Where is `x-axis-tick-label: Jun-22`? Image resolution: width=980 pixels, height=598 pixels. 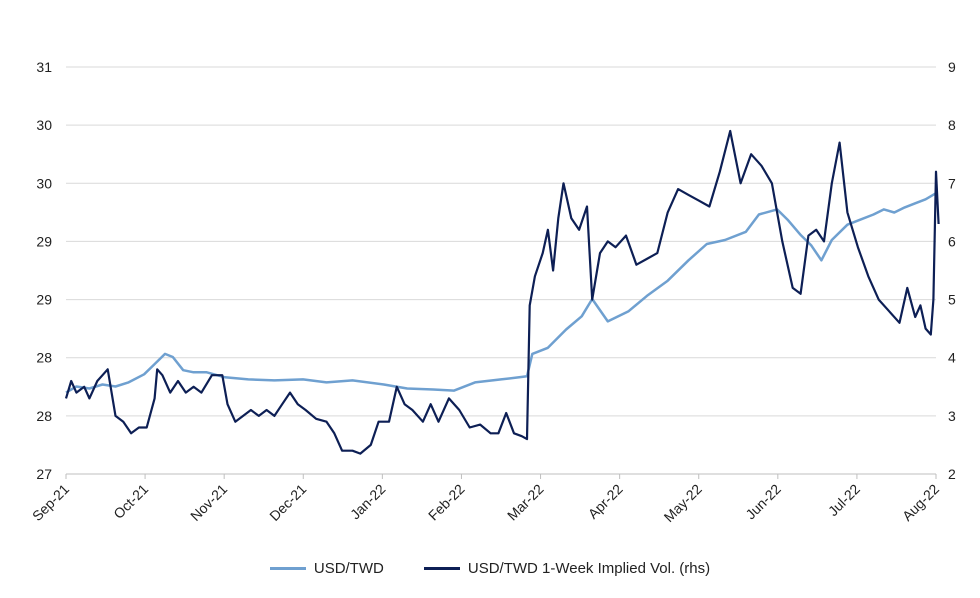 x-axis-tick-label: Jun-22 is located at coordinates (763, 502).